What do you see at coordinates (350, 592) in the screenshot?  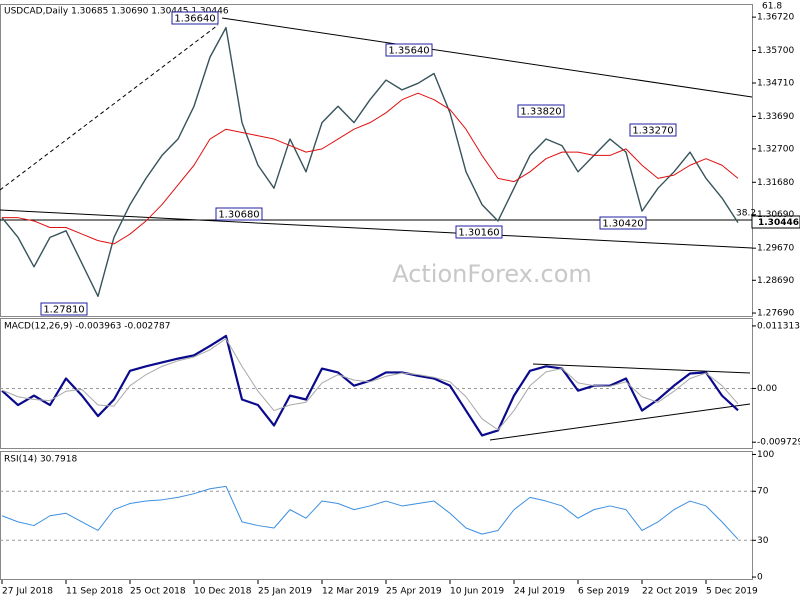 I see `x-tick-label: 12 Mar 2019` at bounding box center [350, 592].